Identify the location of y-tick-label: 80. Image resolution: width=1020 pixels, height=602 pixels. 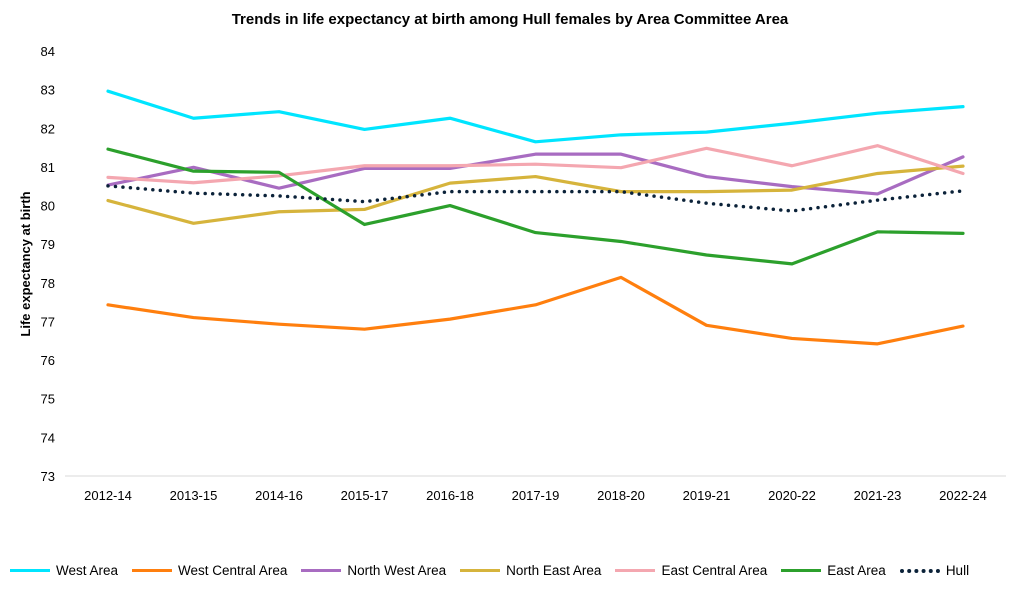
(48, 206).